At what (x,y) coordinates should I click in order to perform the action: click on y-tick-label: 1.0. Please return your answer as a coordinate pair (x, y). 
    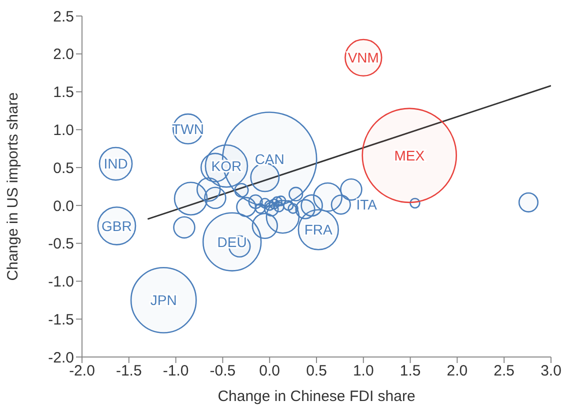
    Looking at the image, I should click on (63, 130).